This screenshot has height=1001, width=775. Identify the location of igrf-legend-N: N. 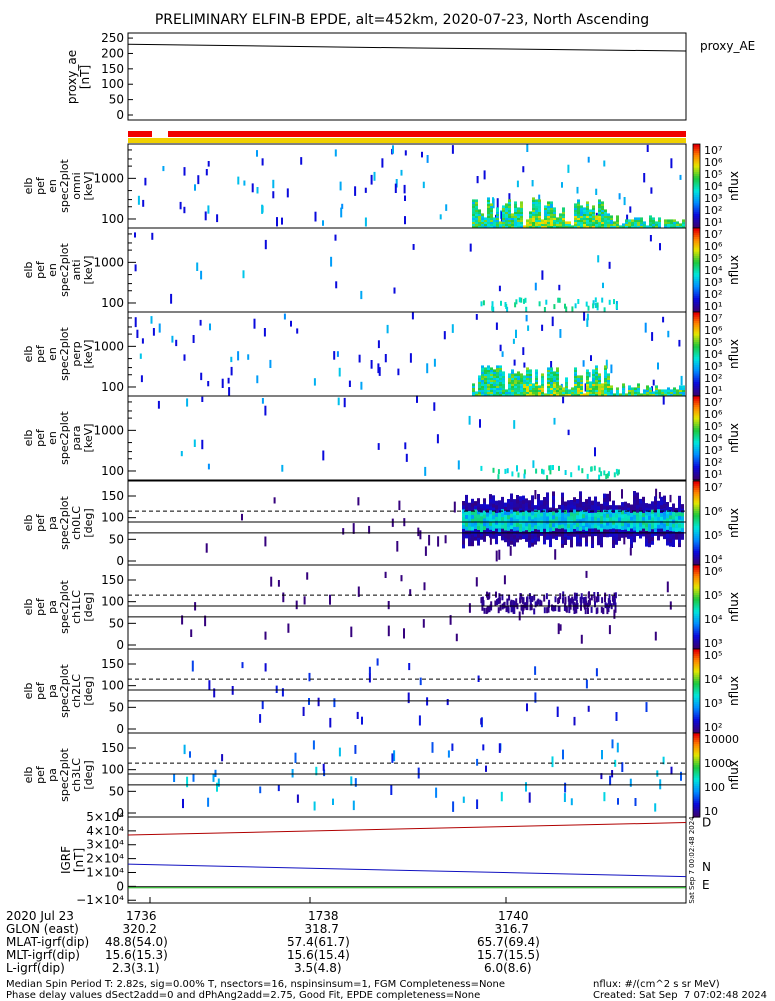
(706, 867).